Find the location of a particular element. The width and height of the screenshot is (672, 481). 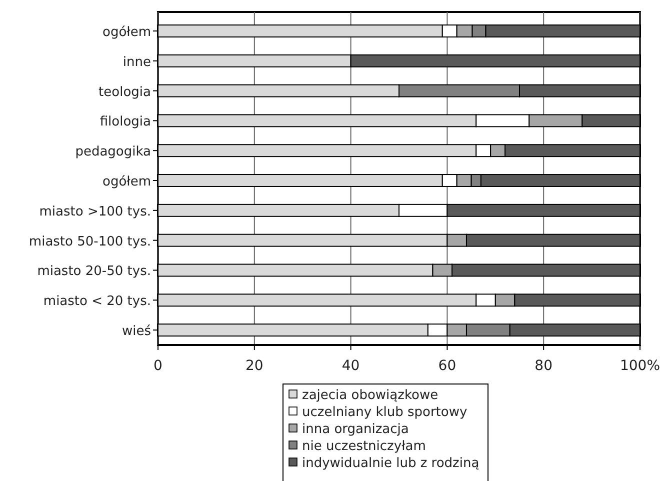

y-tick-label: pedagogika is located at coordinates (113, 152).